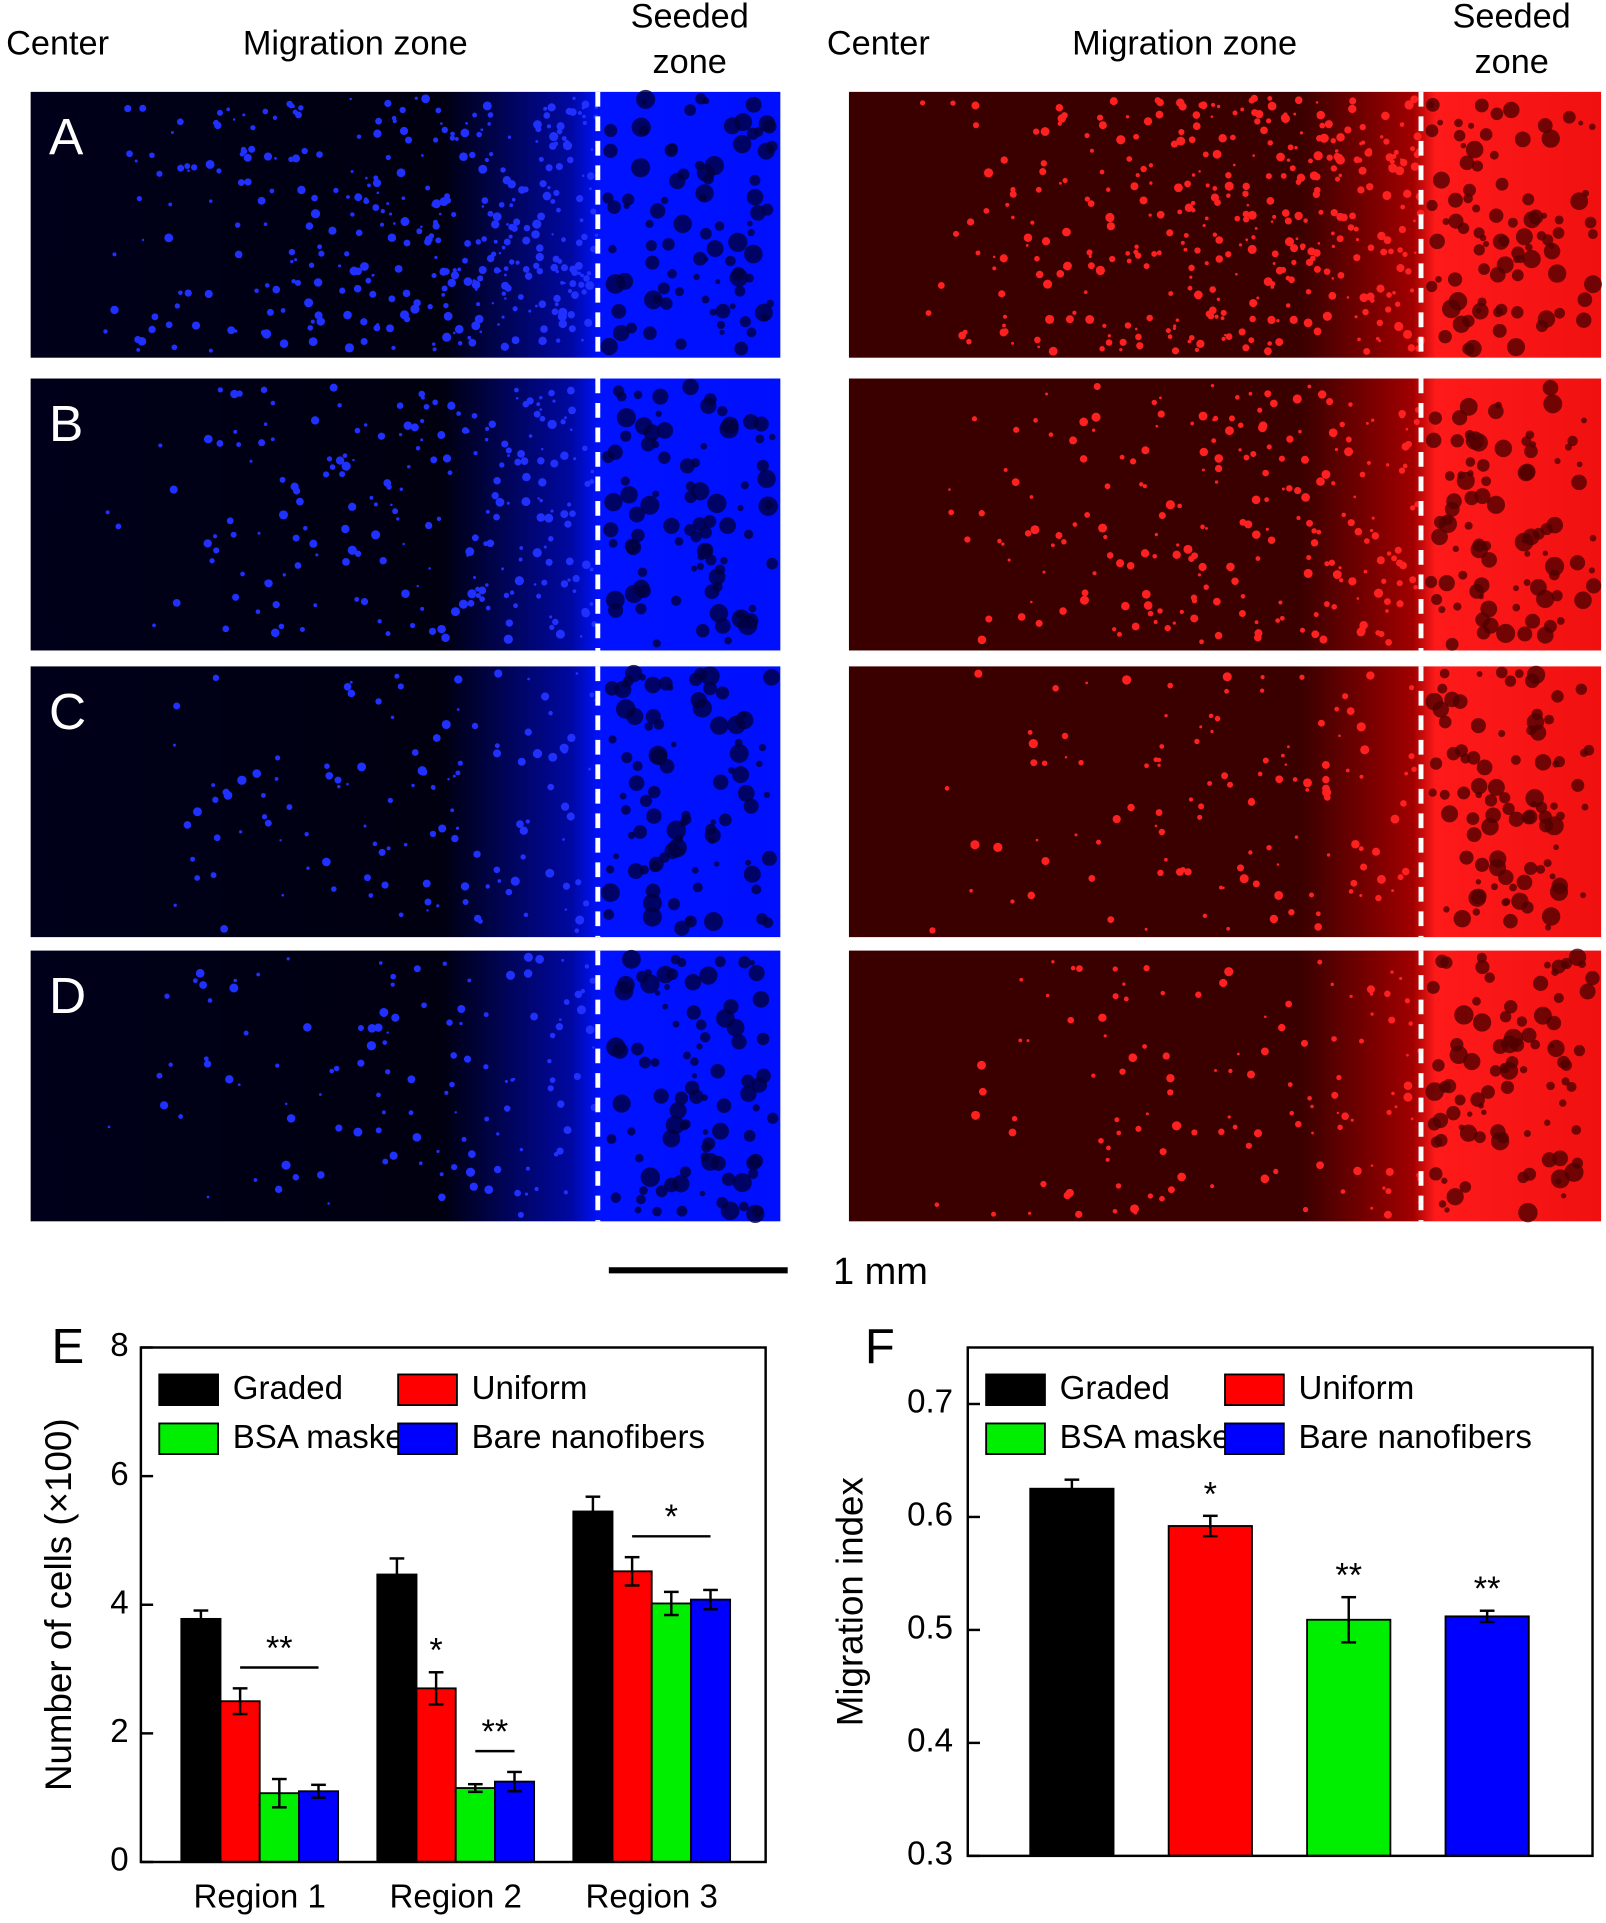 Image resolution: width=1606 pixels, height=1923 pixels. What do you see at coordinates (435, 1651) in the screenshot?
I see `significance-label: *` at bounding box center [435, 1651].